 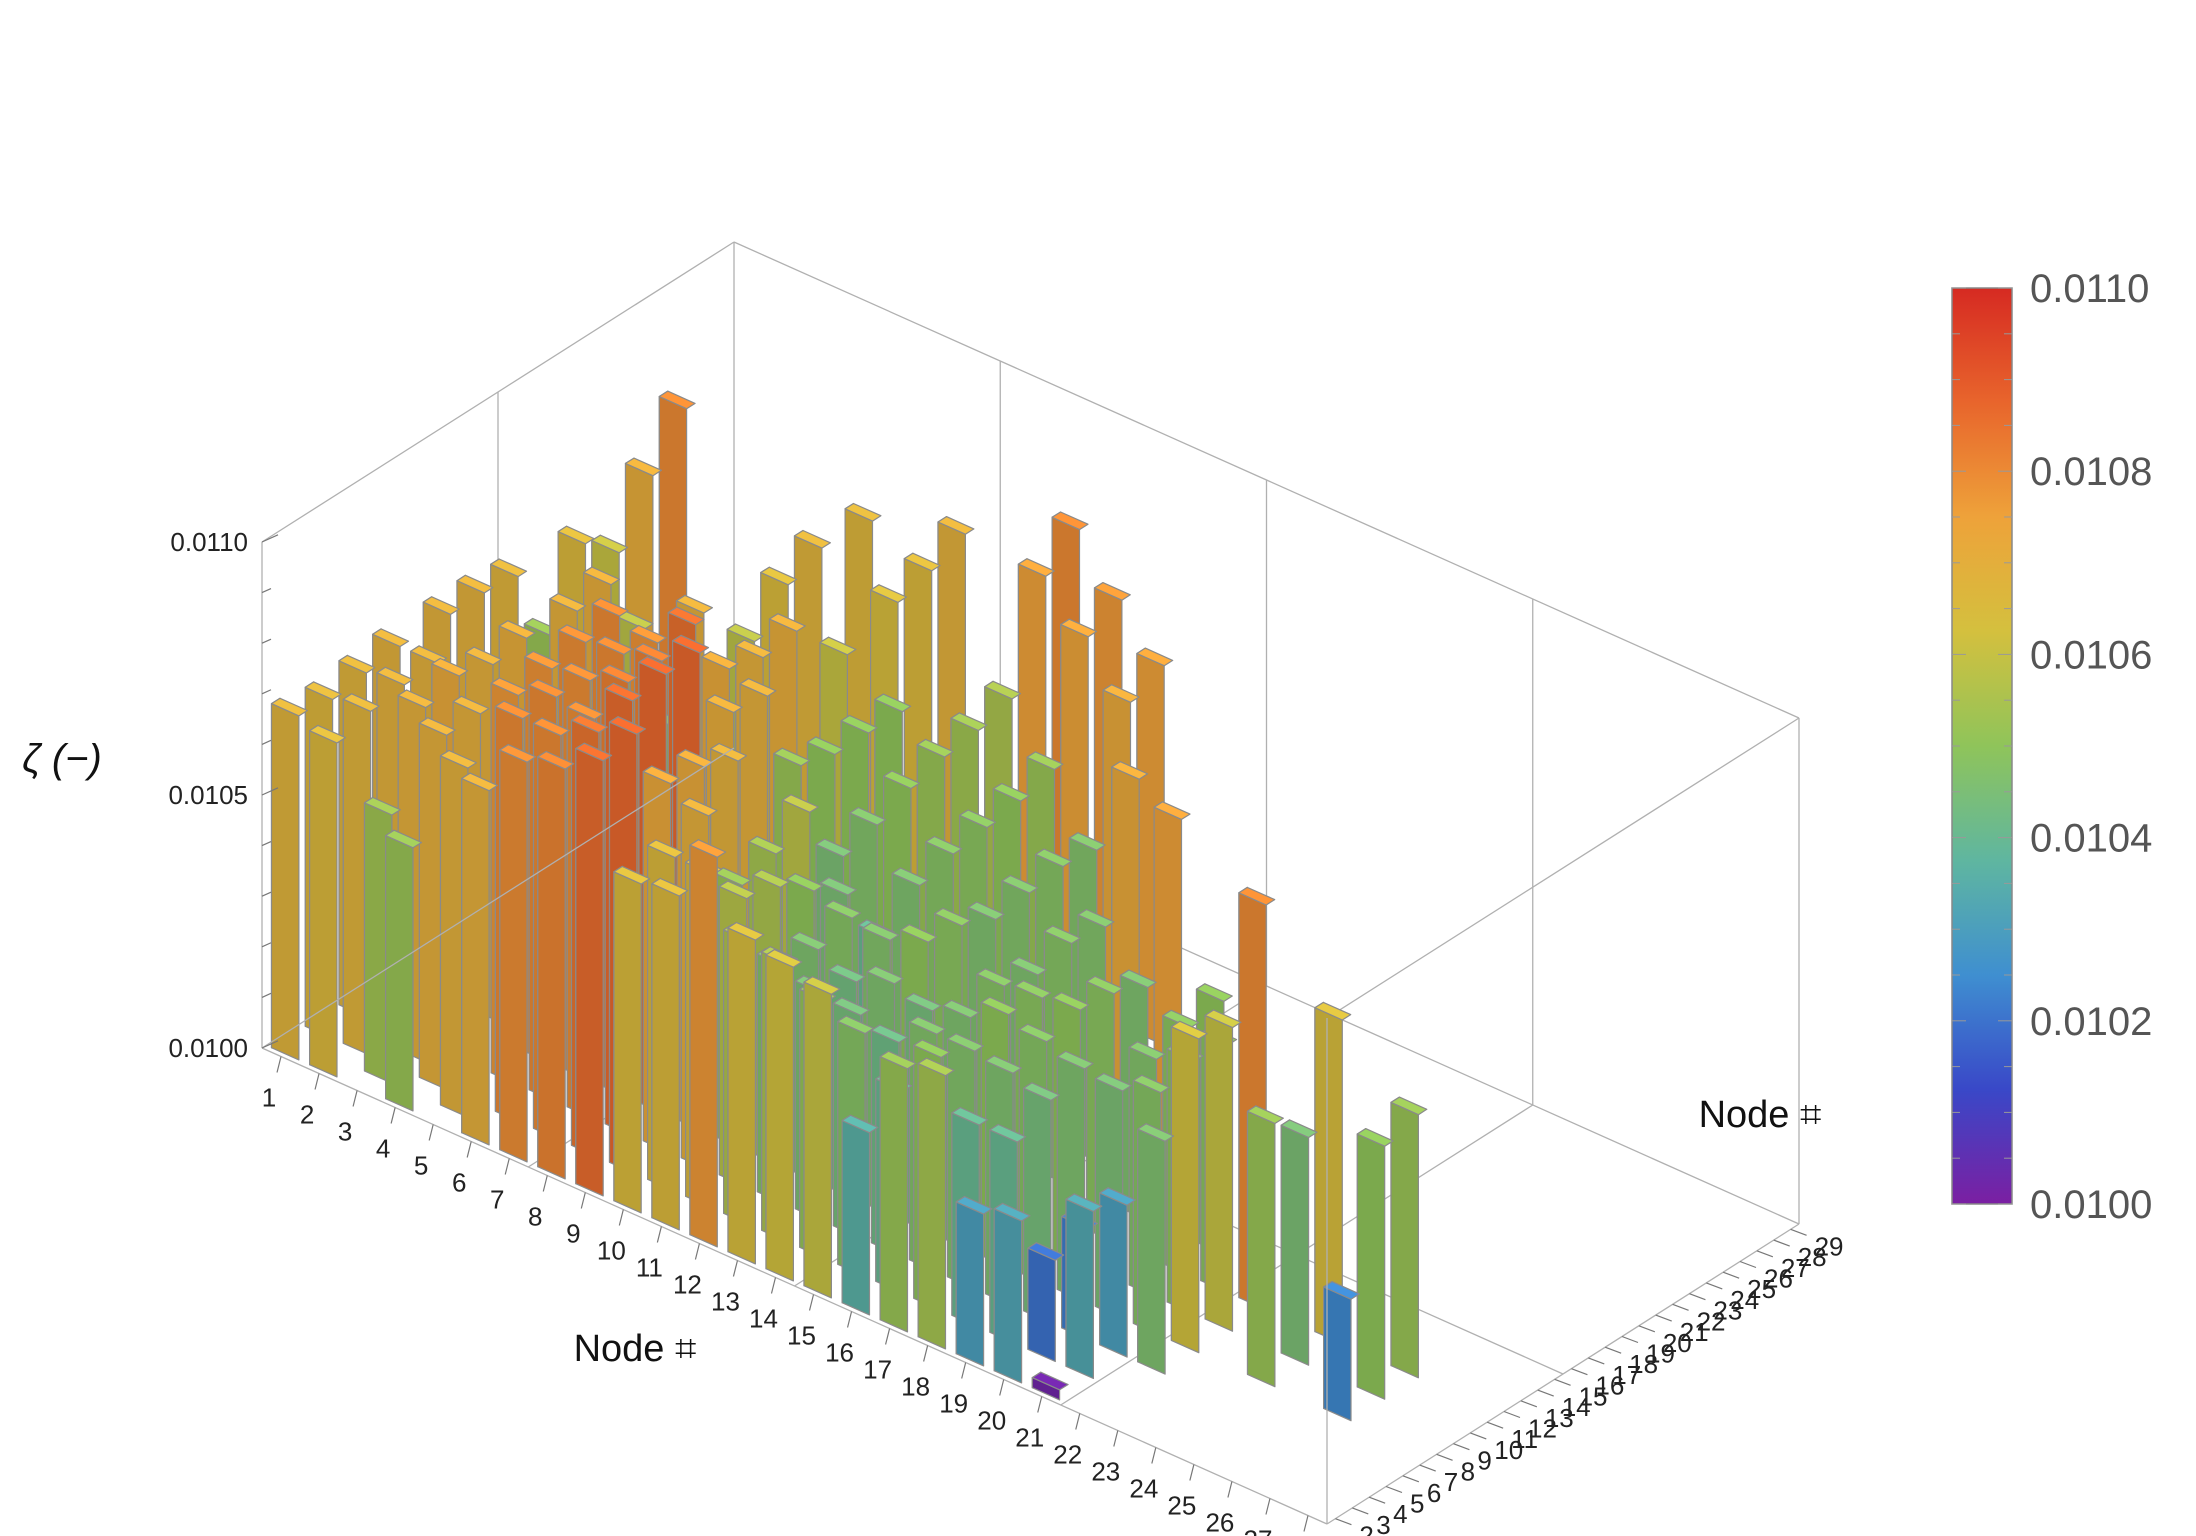 What do you see at coordinates (1257, 1530) in the screenshot?
I see `x-tick-label: 27` at bounding box center [1257, 1530].